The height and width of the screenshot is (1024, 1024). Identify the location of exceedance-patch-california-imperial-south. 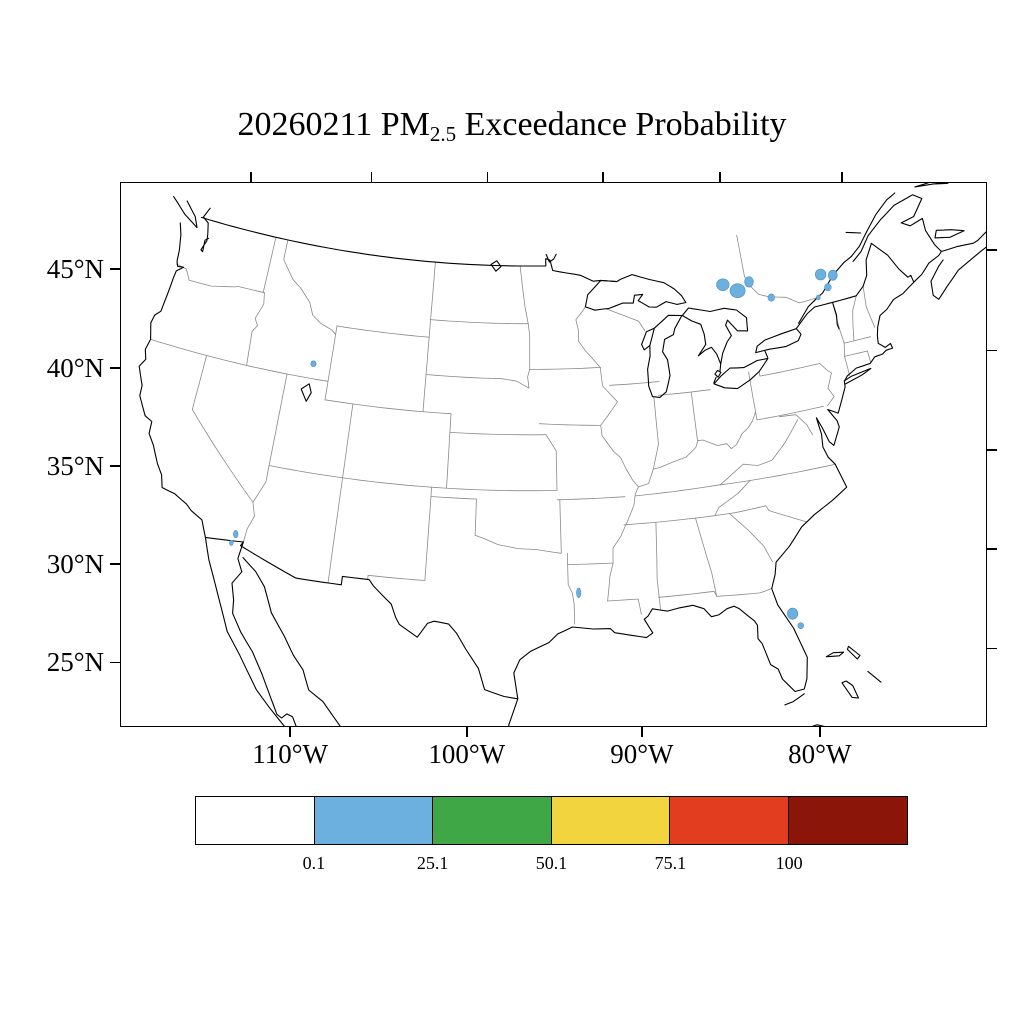
(231, 542).